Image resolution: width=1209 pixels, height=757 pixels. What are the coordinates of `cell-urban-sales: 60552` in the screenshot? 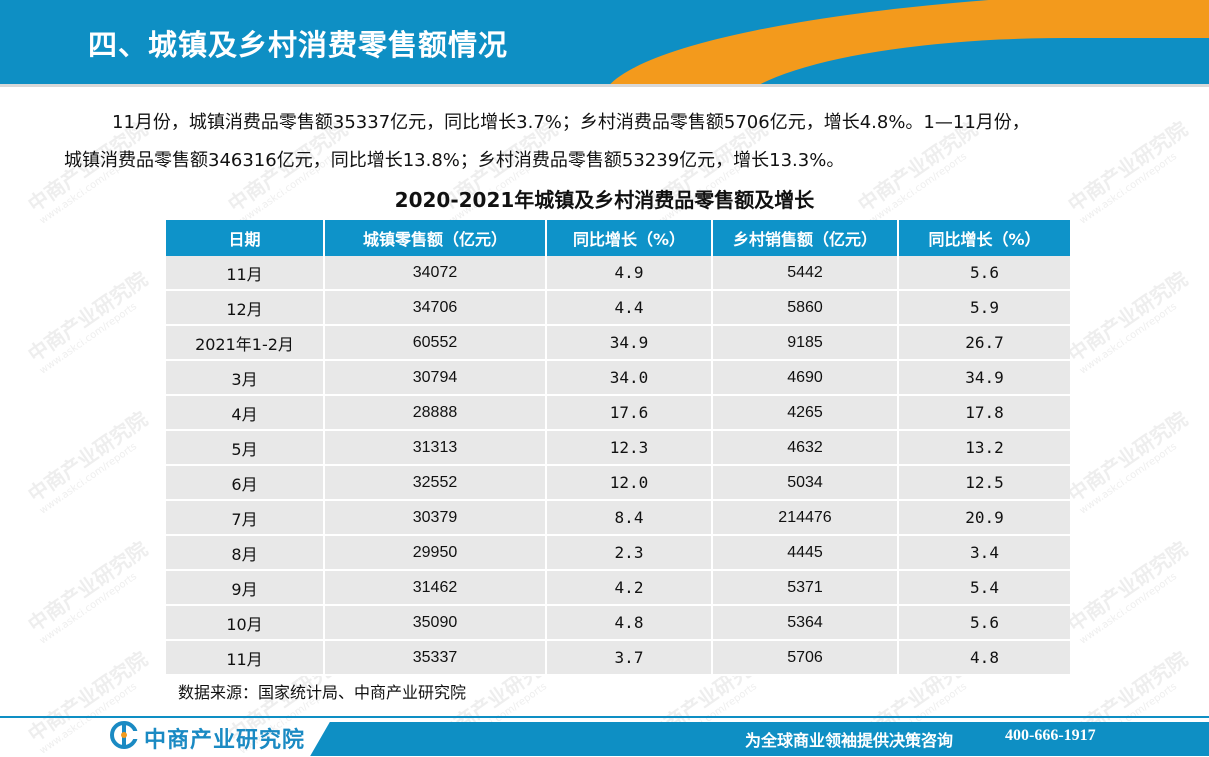 It's located at (435, 343).